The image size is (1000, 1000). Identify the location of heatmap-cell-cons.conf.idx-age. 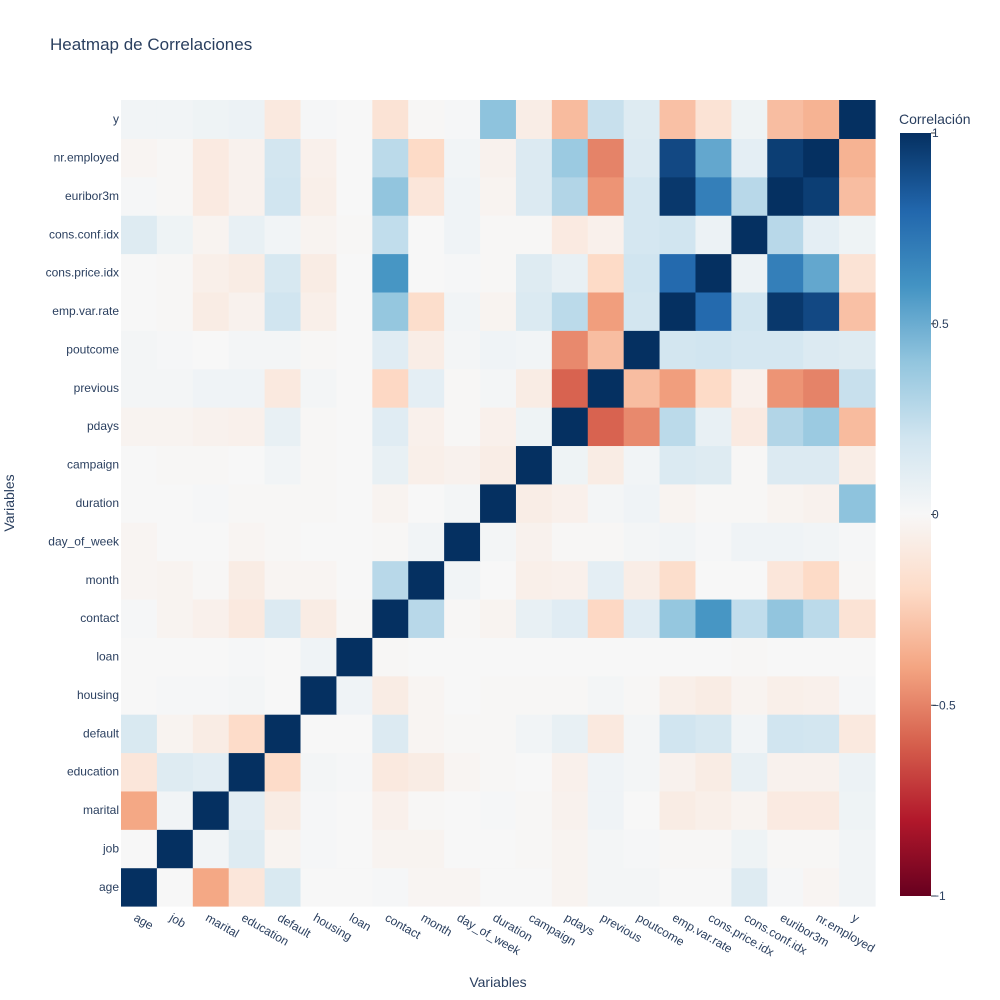
(139, 235).